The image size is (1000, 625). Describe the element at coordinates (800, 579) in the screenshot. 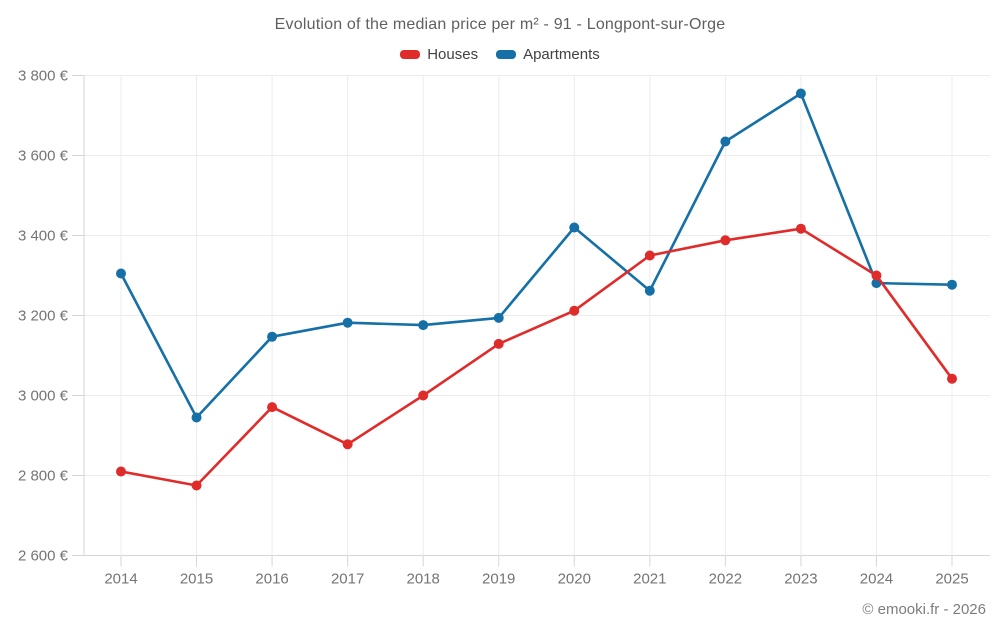

I see `x-axis-tick-label: 2023` at that location.